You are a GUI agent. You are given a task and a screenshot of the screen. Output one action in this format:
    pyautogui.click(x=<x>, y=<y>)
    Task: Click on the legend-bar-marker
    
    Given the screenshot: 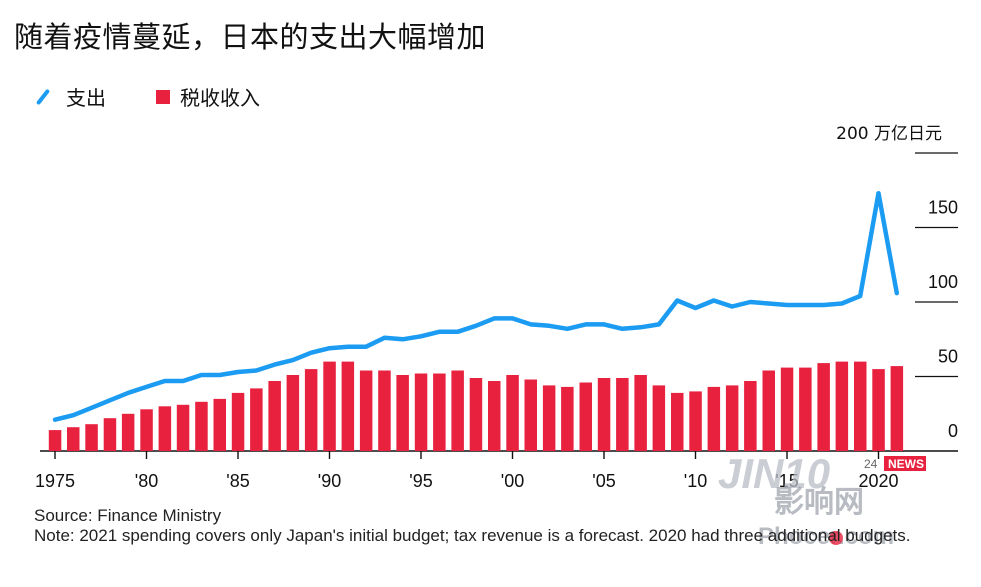 What is the action you would take?
    pyautogui.click(x=163, y=96)
    